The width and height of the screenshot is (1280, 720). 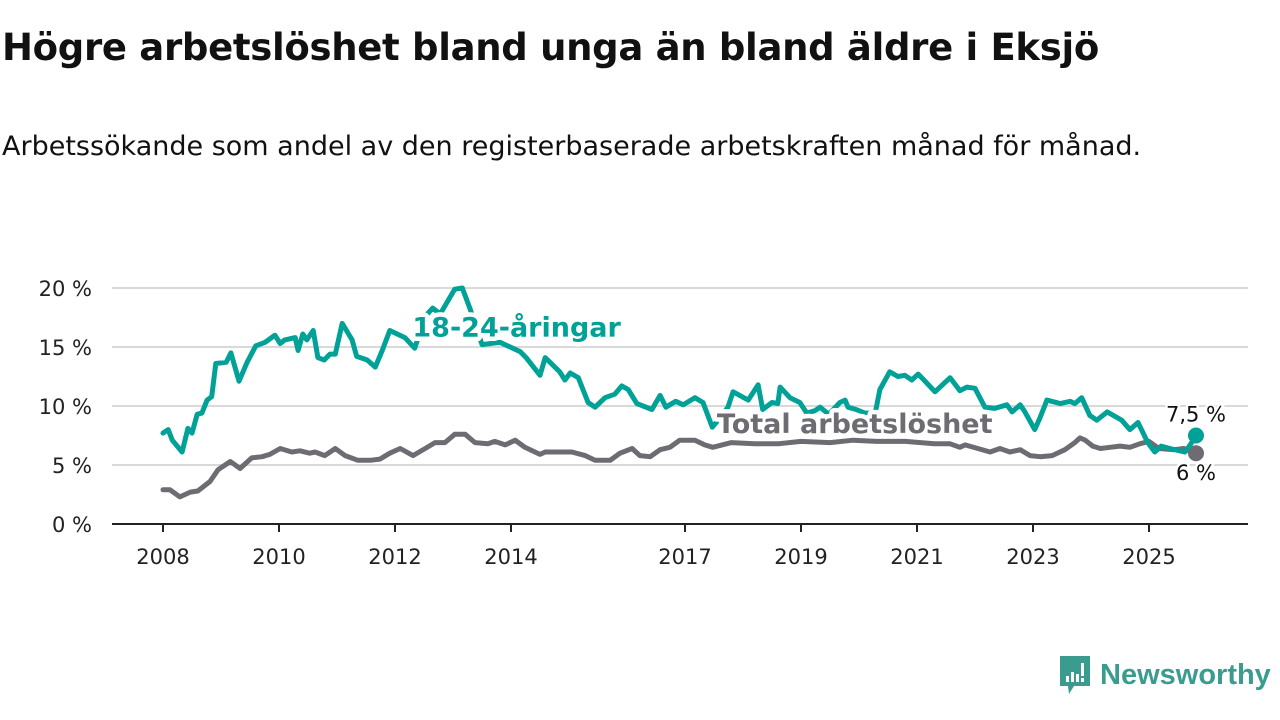 I want to click on y-tick-label: 15 %, so click(x=65, y=348).